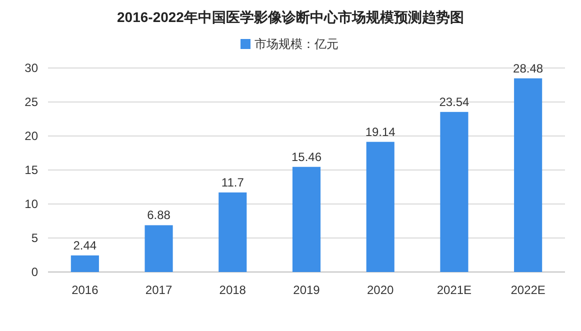  What do you see at coordinates (31, 170) in the screenshot?
I see `y-tick-label: 15` at bounding box center [31, 170].